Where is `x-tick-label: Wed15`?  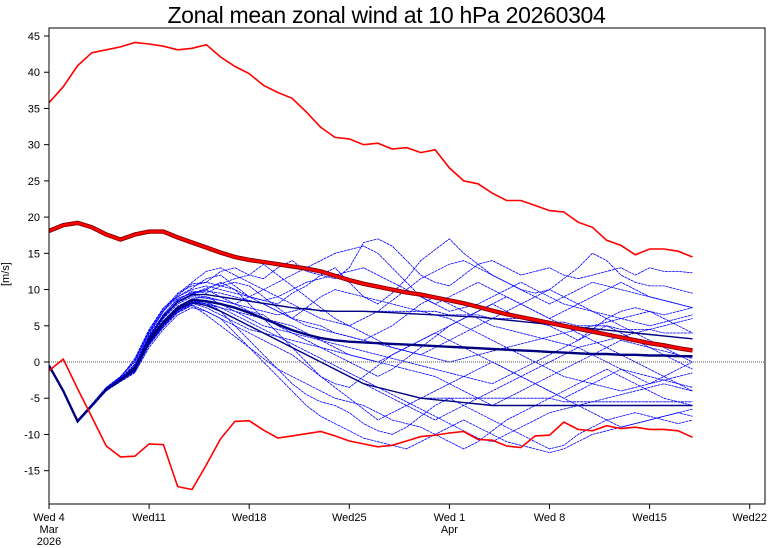 x-tick-label: Wed15 is located at coordinates (649, 518).